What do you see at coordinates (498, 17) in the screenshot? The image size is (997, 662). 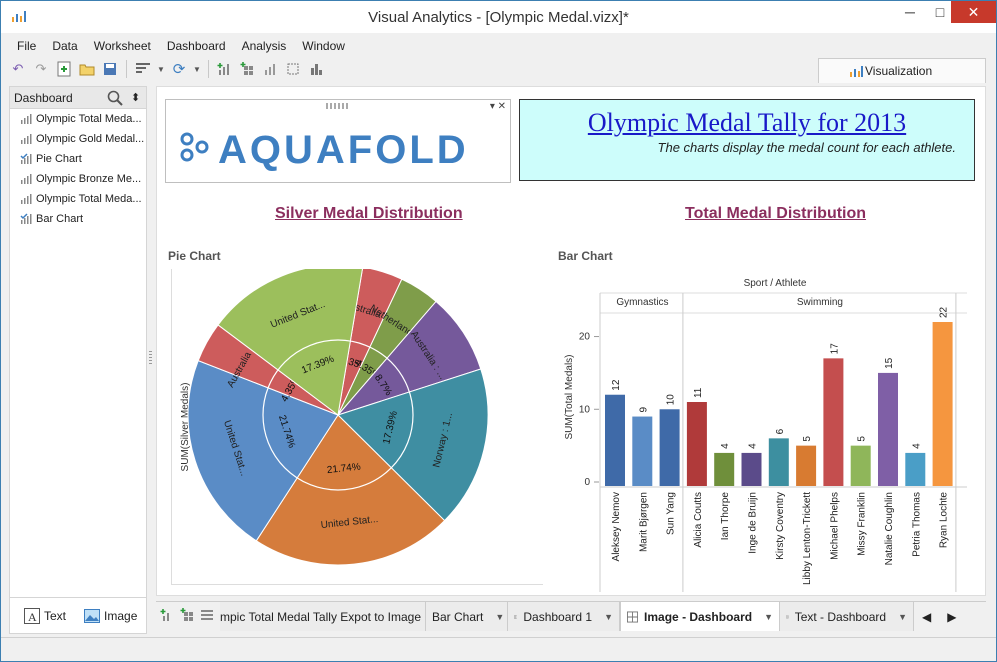 I see `window-title: Visual Analytics - [Olympic Medal.vizx]*` at bounding box center [498, 17].